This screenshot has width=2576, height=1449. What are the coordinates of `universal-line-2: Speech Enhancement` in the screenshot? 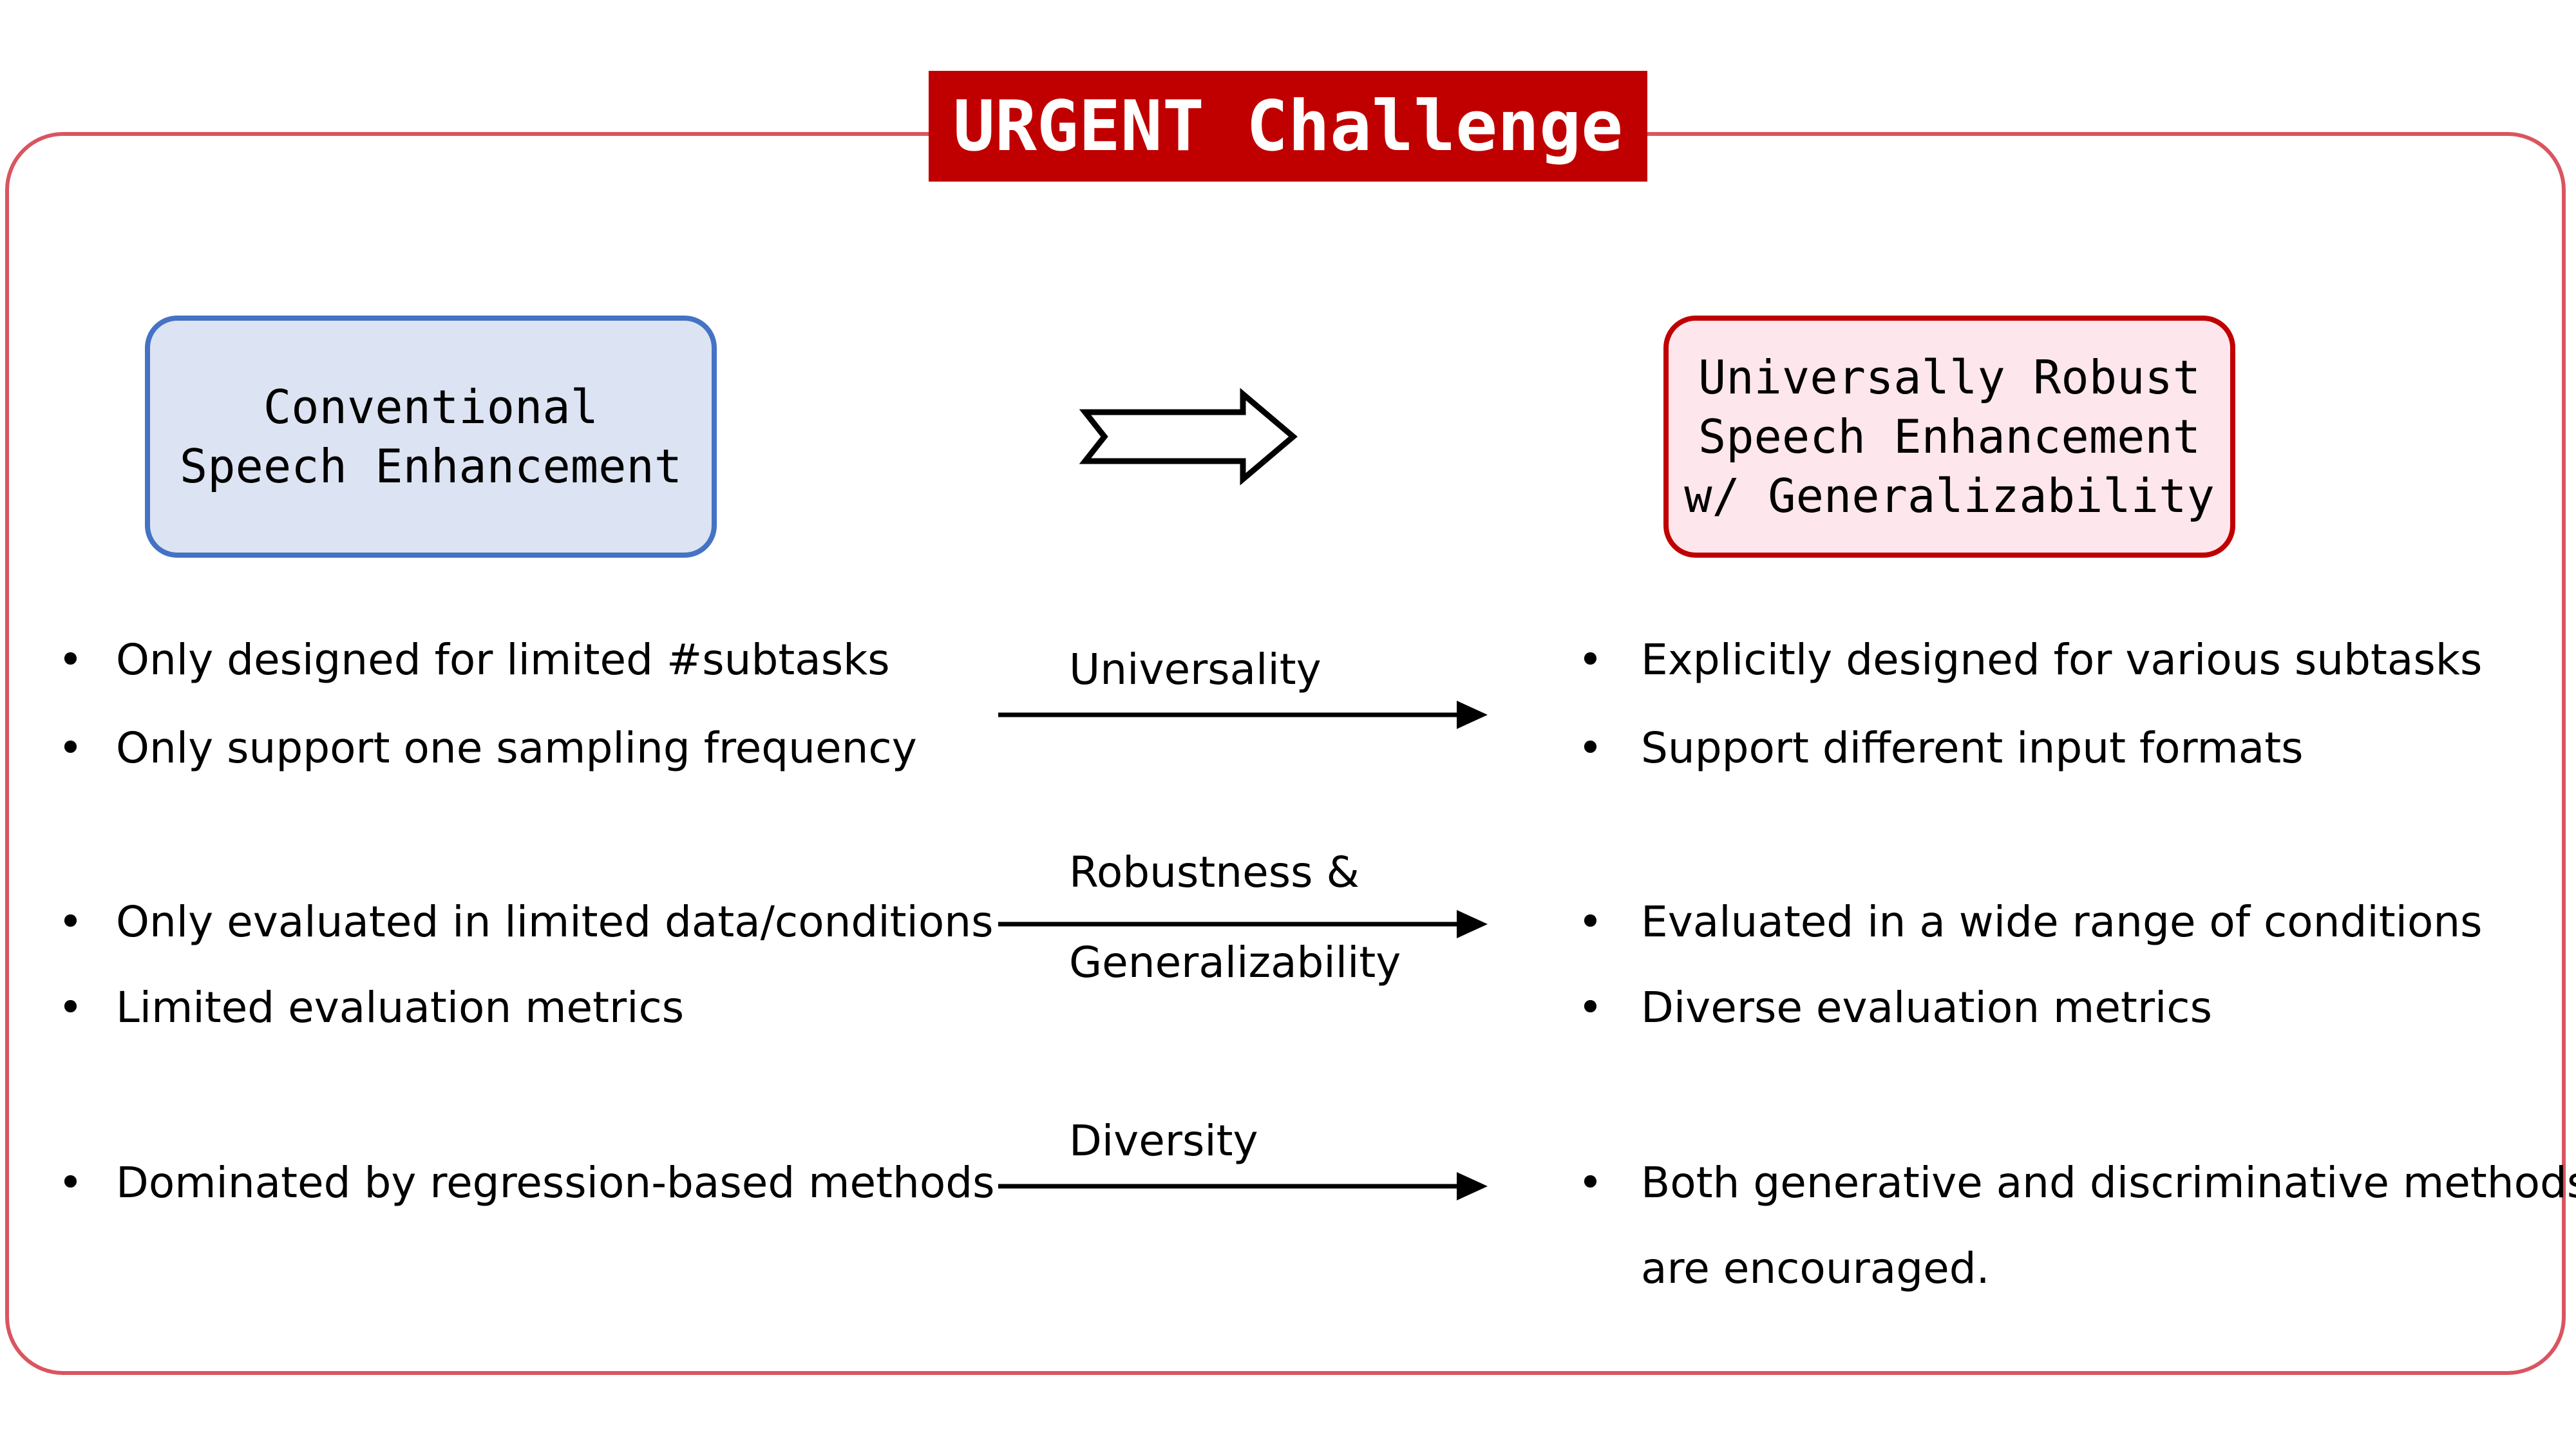 It's located at (1950, 437).